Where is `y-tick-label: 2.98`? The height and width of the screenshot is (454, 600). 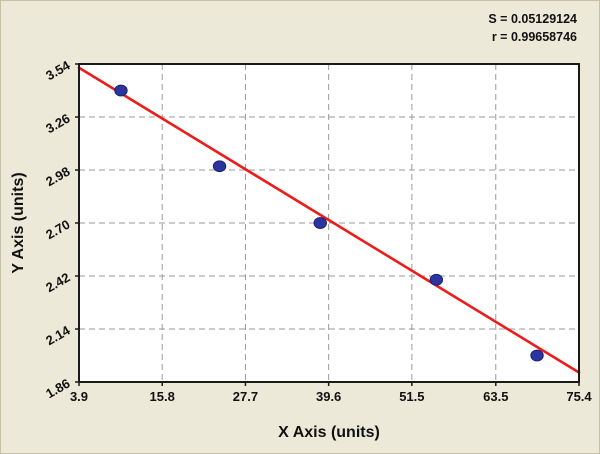 y-tick-label: 2.98 is located at coordinates (57, 177).